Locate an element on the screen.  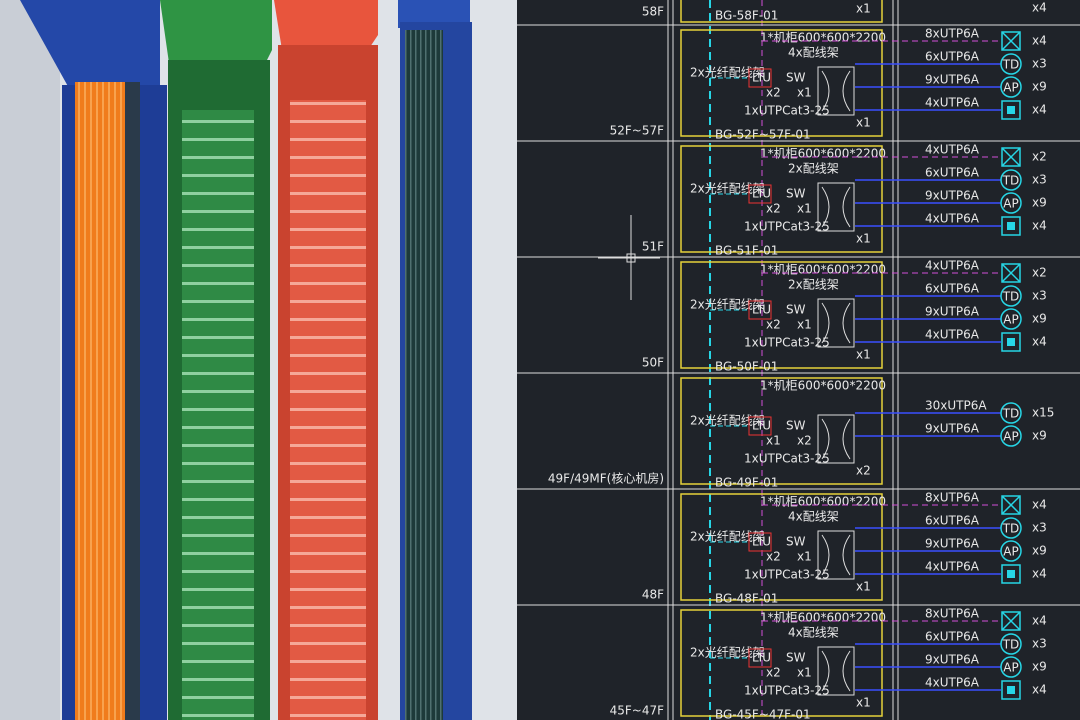
cabinet-id: BG-49F-01 is located at coordinates (746, 483).